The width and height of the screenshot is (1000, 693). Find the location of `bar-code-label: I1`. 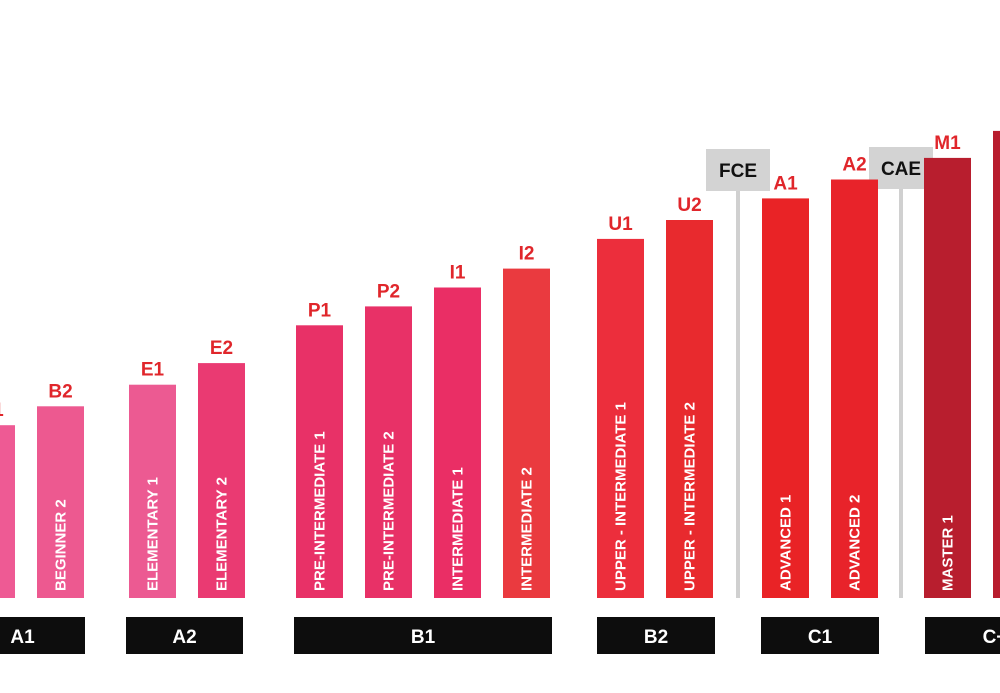

bar-code-label: I1 is located at coordinates (458, 273).